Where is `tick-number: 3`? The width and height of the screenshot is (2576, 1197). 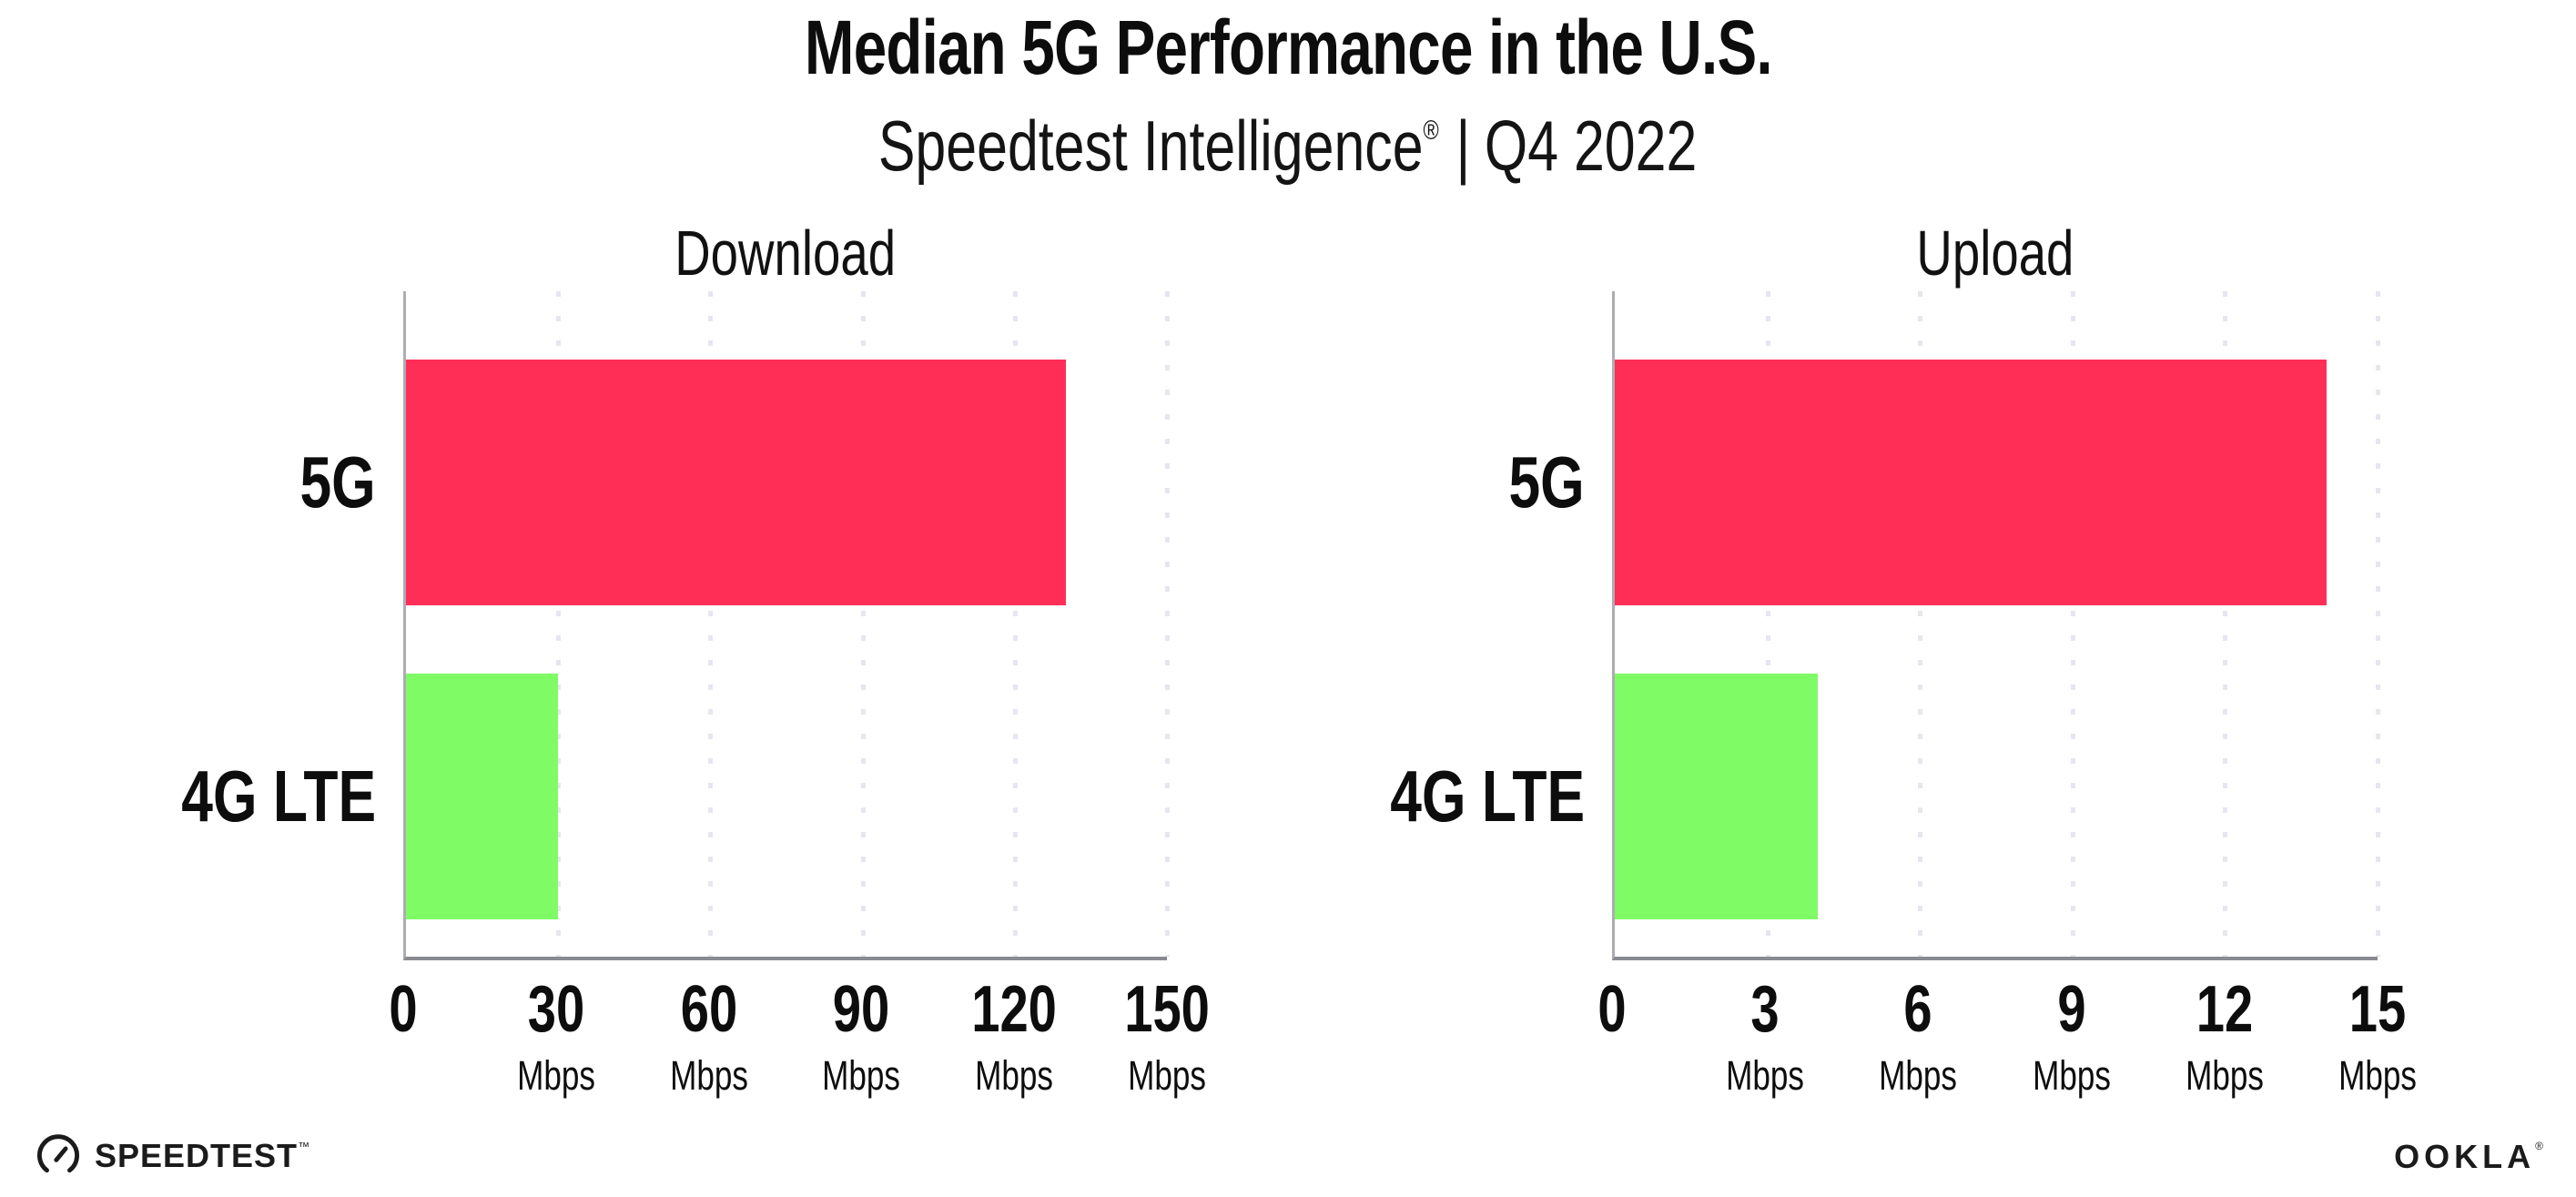 tick-number: 3 is located at coordinates (1765, 1010).